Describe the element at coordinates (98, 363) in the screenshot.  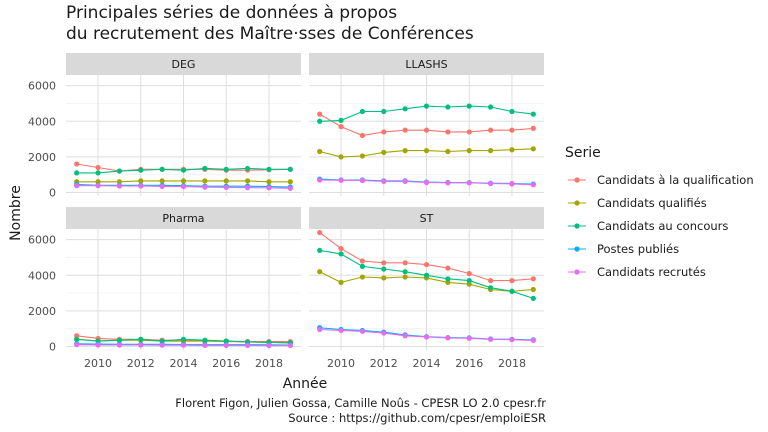
I see `x-tick-label: 2010` at that location.